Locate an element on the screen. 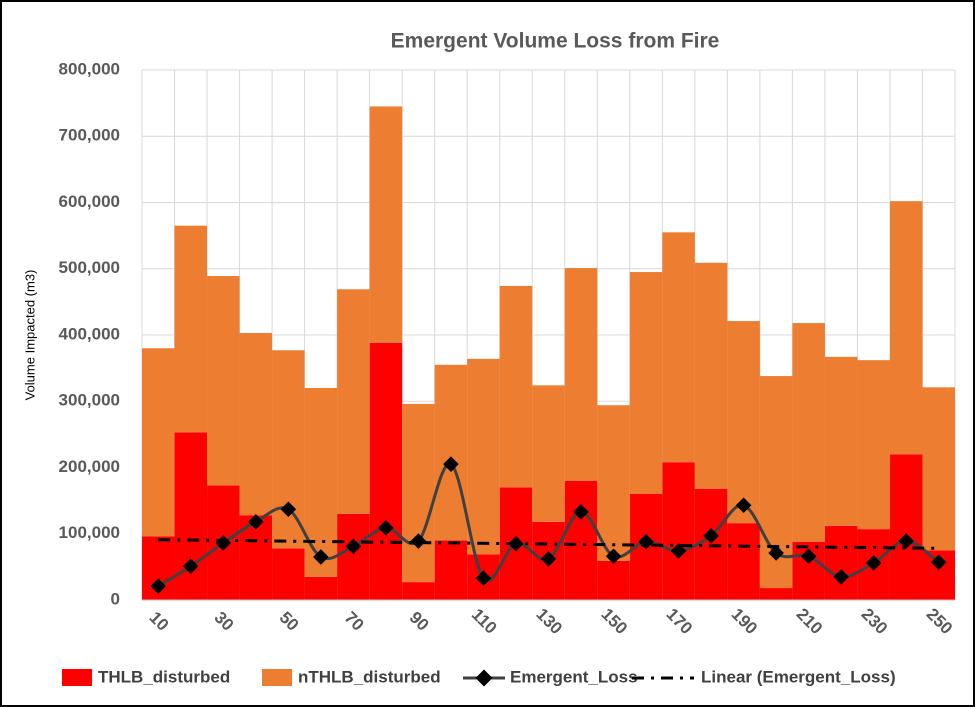 This screenshot has height=707, width=975. legend-label: THLB_disturbed is located at coordinates (164, 676).